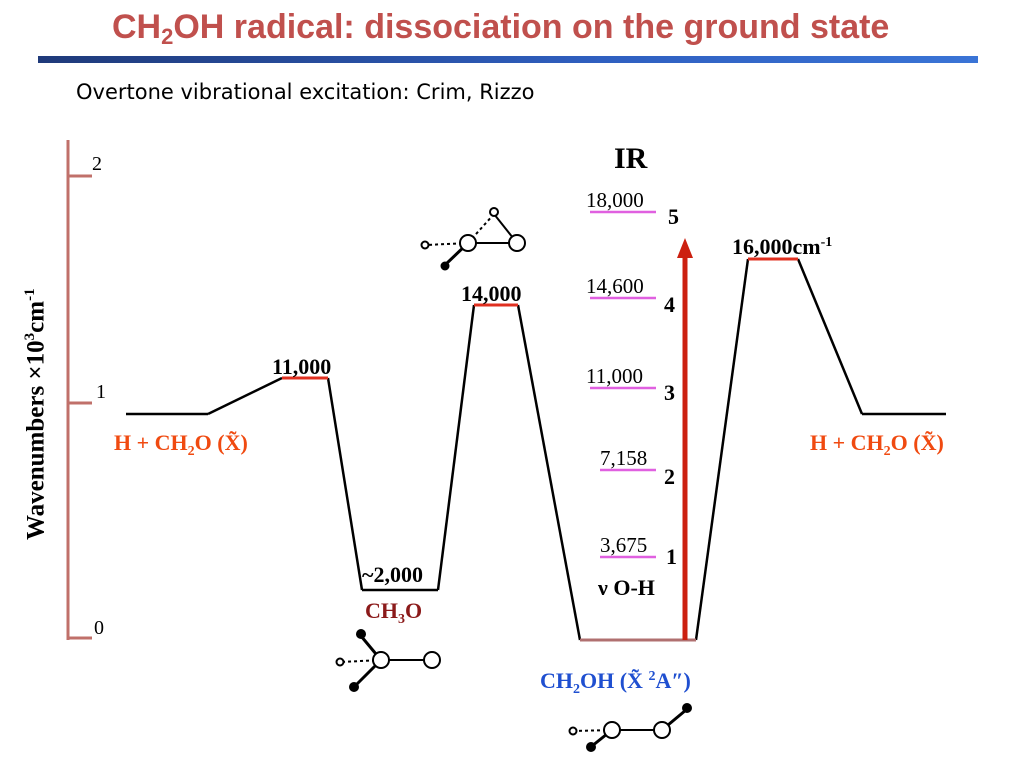  I want to click on ir-excitation-arrow, so click(685, 439).